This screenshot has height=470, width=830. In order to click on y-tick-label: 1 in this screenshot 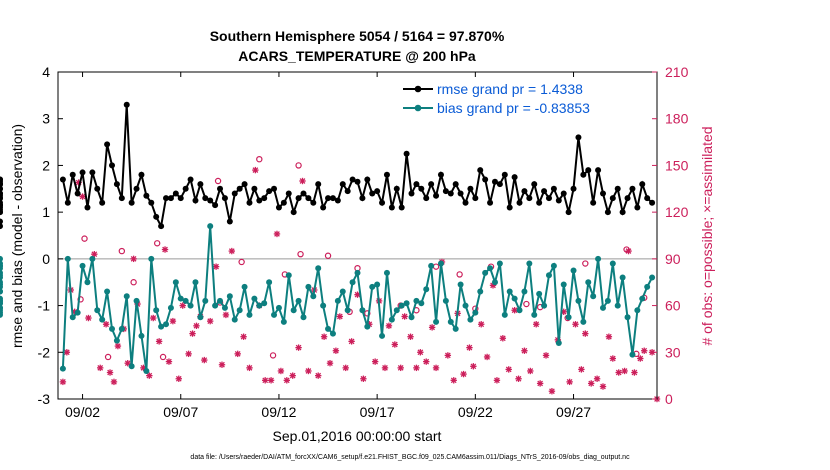, I will do `click(46, 212)`.